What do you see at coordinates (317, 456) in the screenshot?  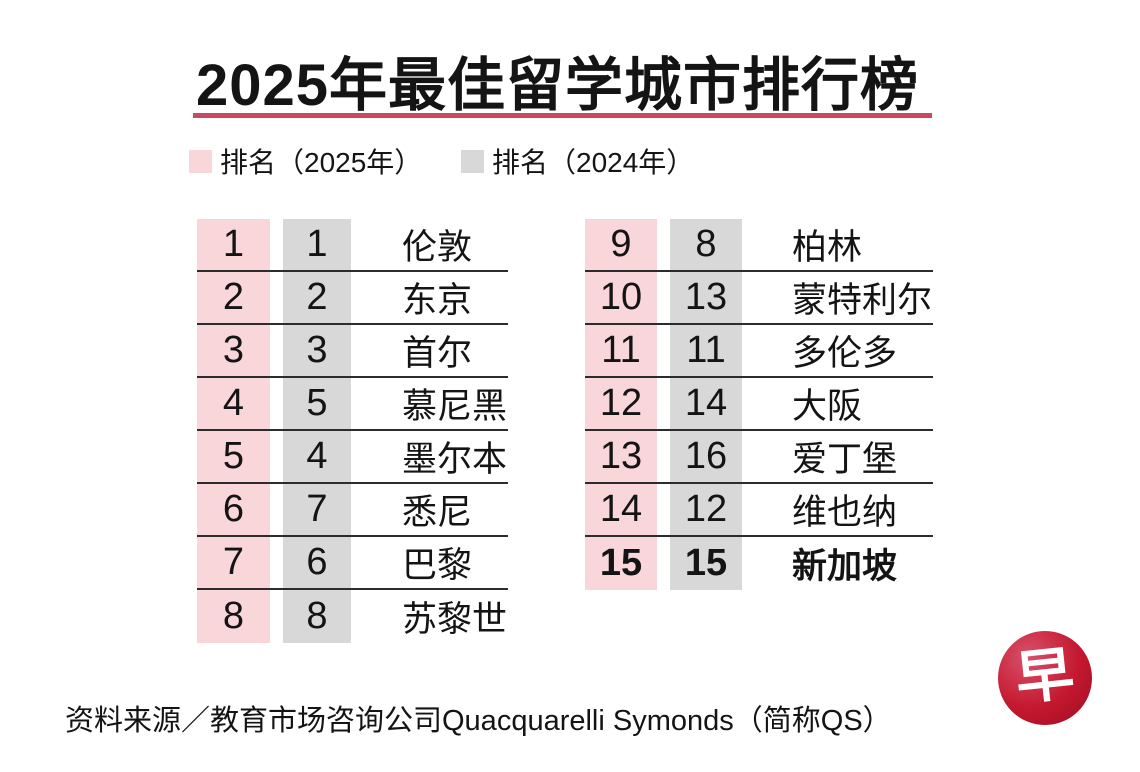 I see `rank-2024-cell: 4` at bounding box center [317, 456].